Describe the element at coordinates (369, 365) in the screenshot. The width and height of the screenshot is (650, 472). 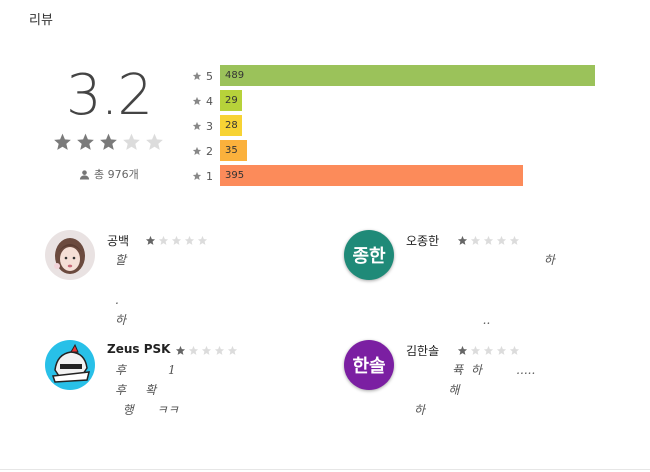
I see `avatar: 한솔` at that location.